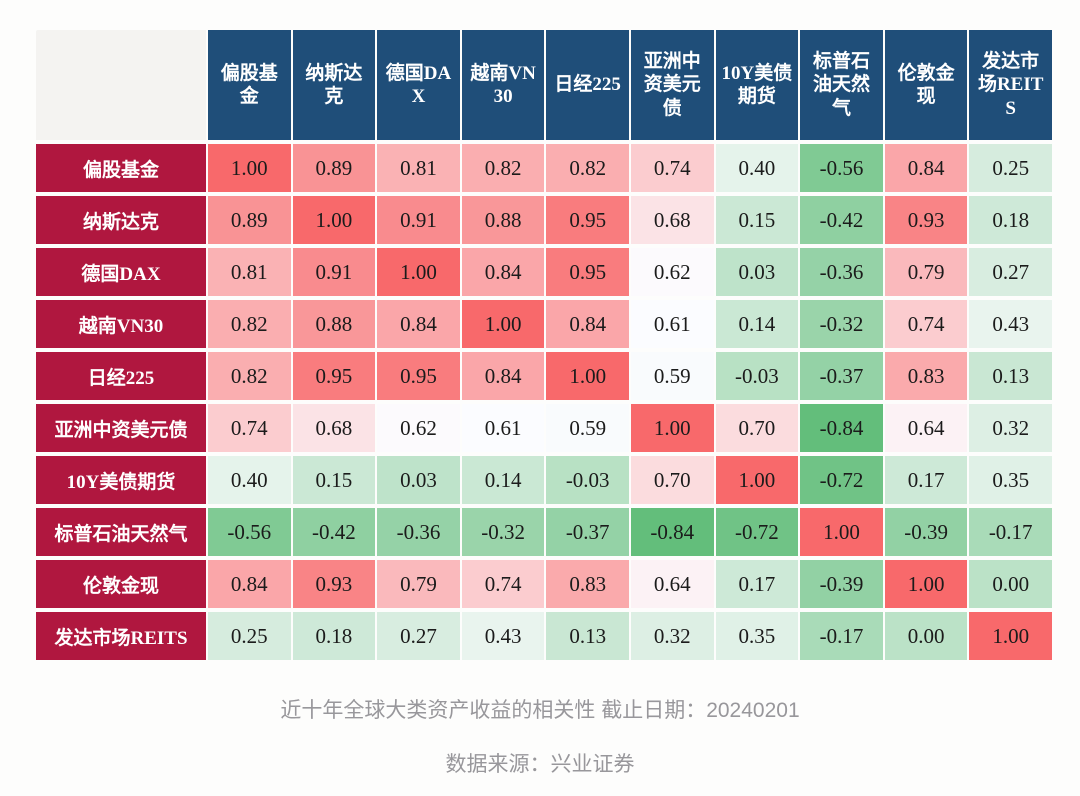 The width and height of the screenshot is (1080, 796). I want to click on row-header: 10Y美债期货, so click(121, 480).